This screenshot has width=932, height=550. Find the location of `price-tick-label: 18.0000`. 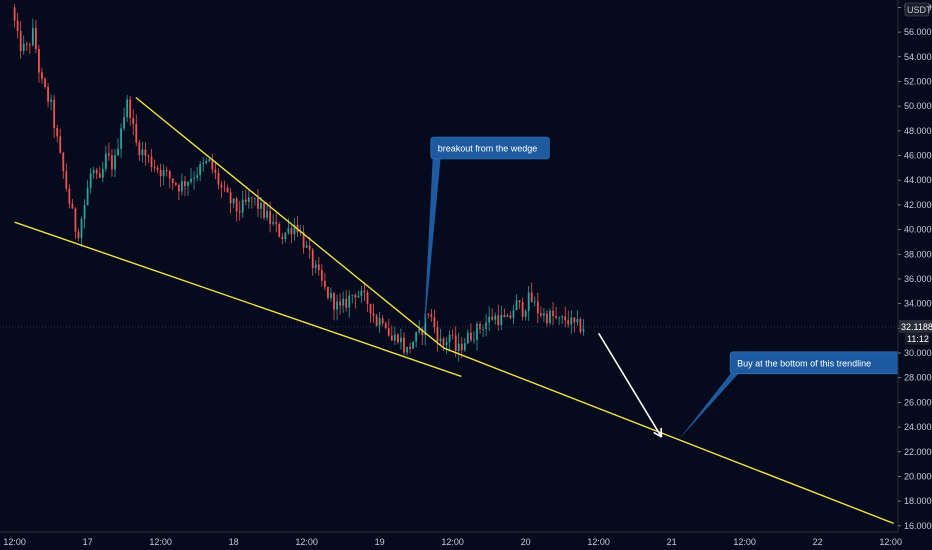

price-tick-label: 18.0000 is located at coordinates (918, 501).